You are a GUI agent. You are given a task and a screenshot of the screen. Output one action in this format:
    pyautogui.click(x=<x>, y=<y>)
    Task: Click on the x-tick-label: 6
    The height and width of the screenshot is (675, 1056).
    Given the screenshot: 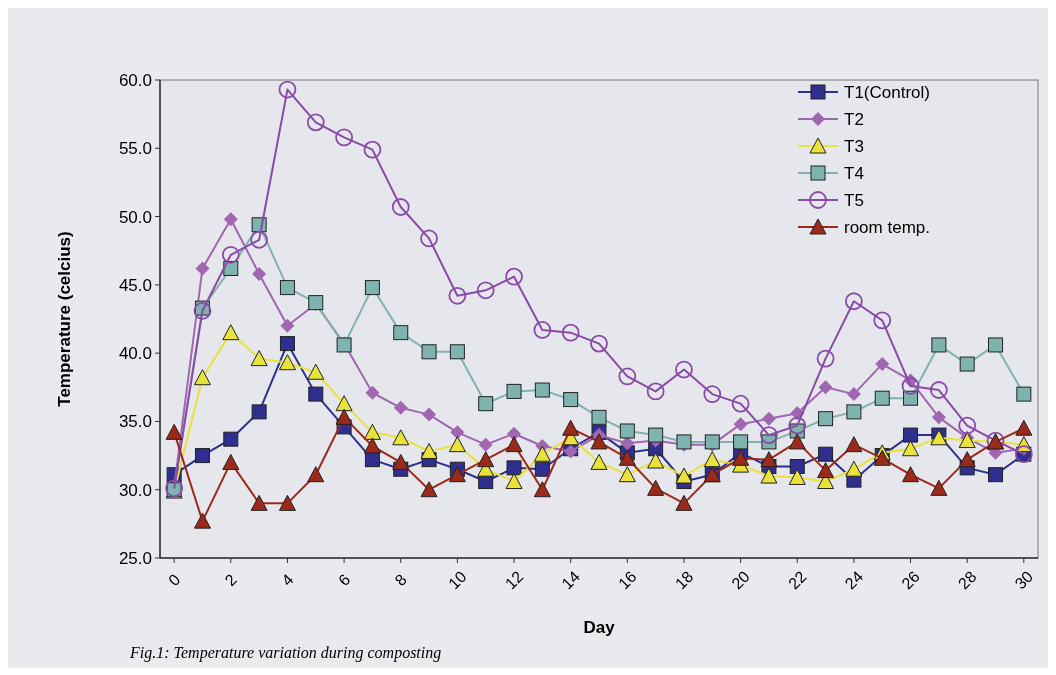 What is the action you would take?
    pyautogui.click(x=344, y=580)
    